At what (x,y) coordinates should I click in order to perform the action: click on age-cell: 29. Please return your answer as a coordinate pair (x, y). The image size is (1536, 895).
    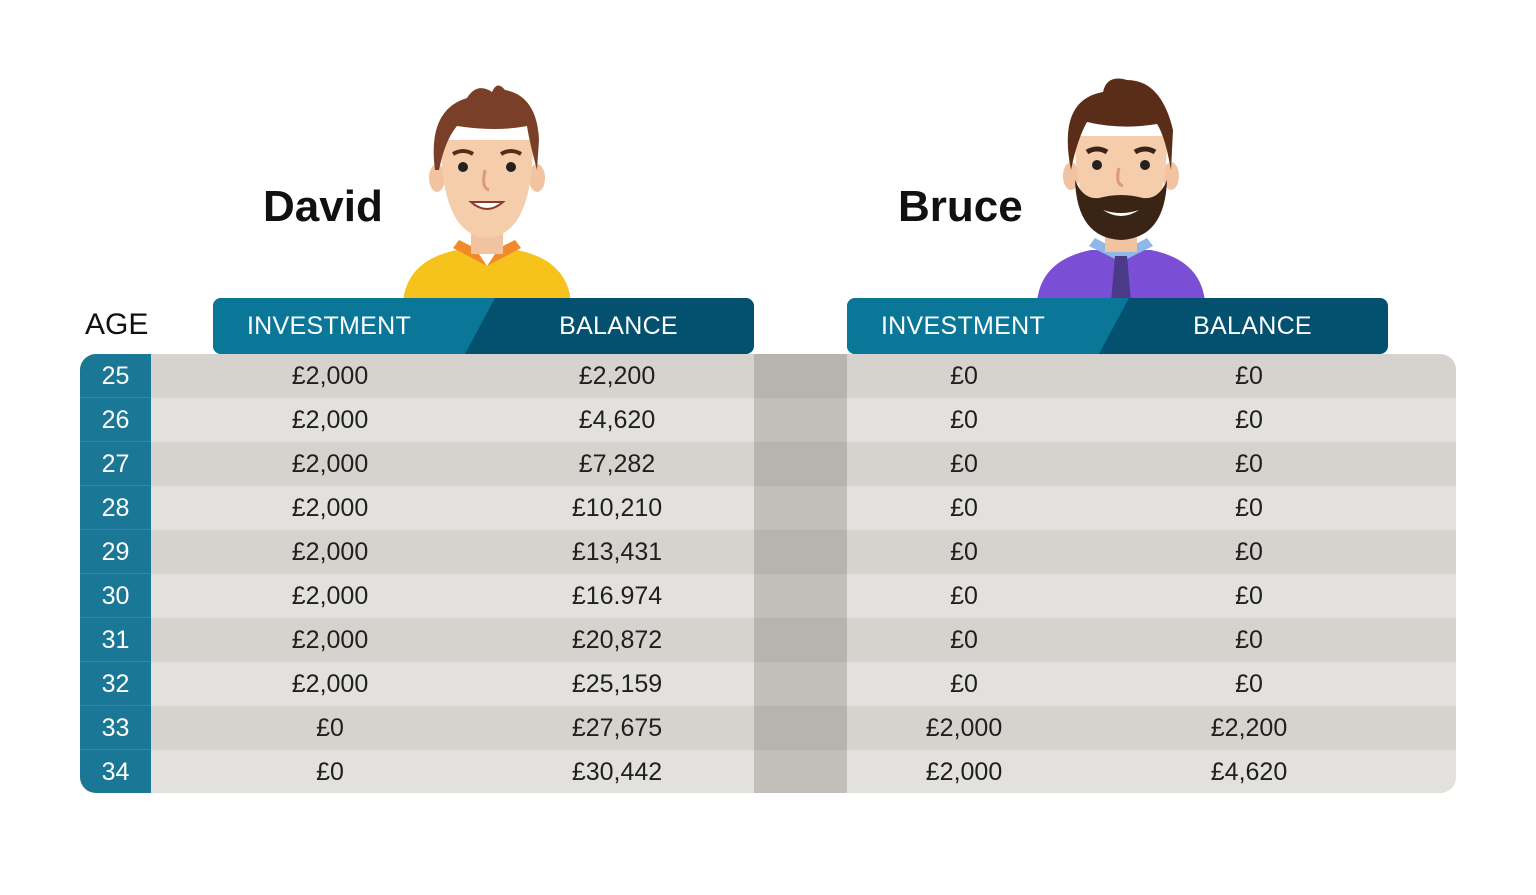
    Looking at the image, I should click on (115, 552).